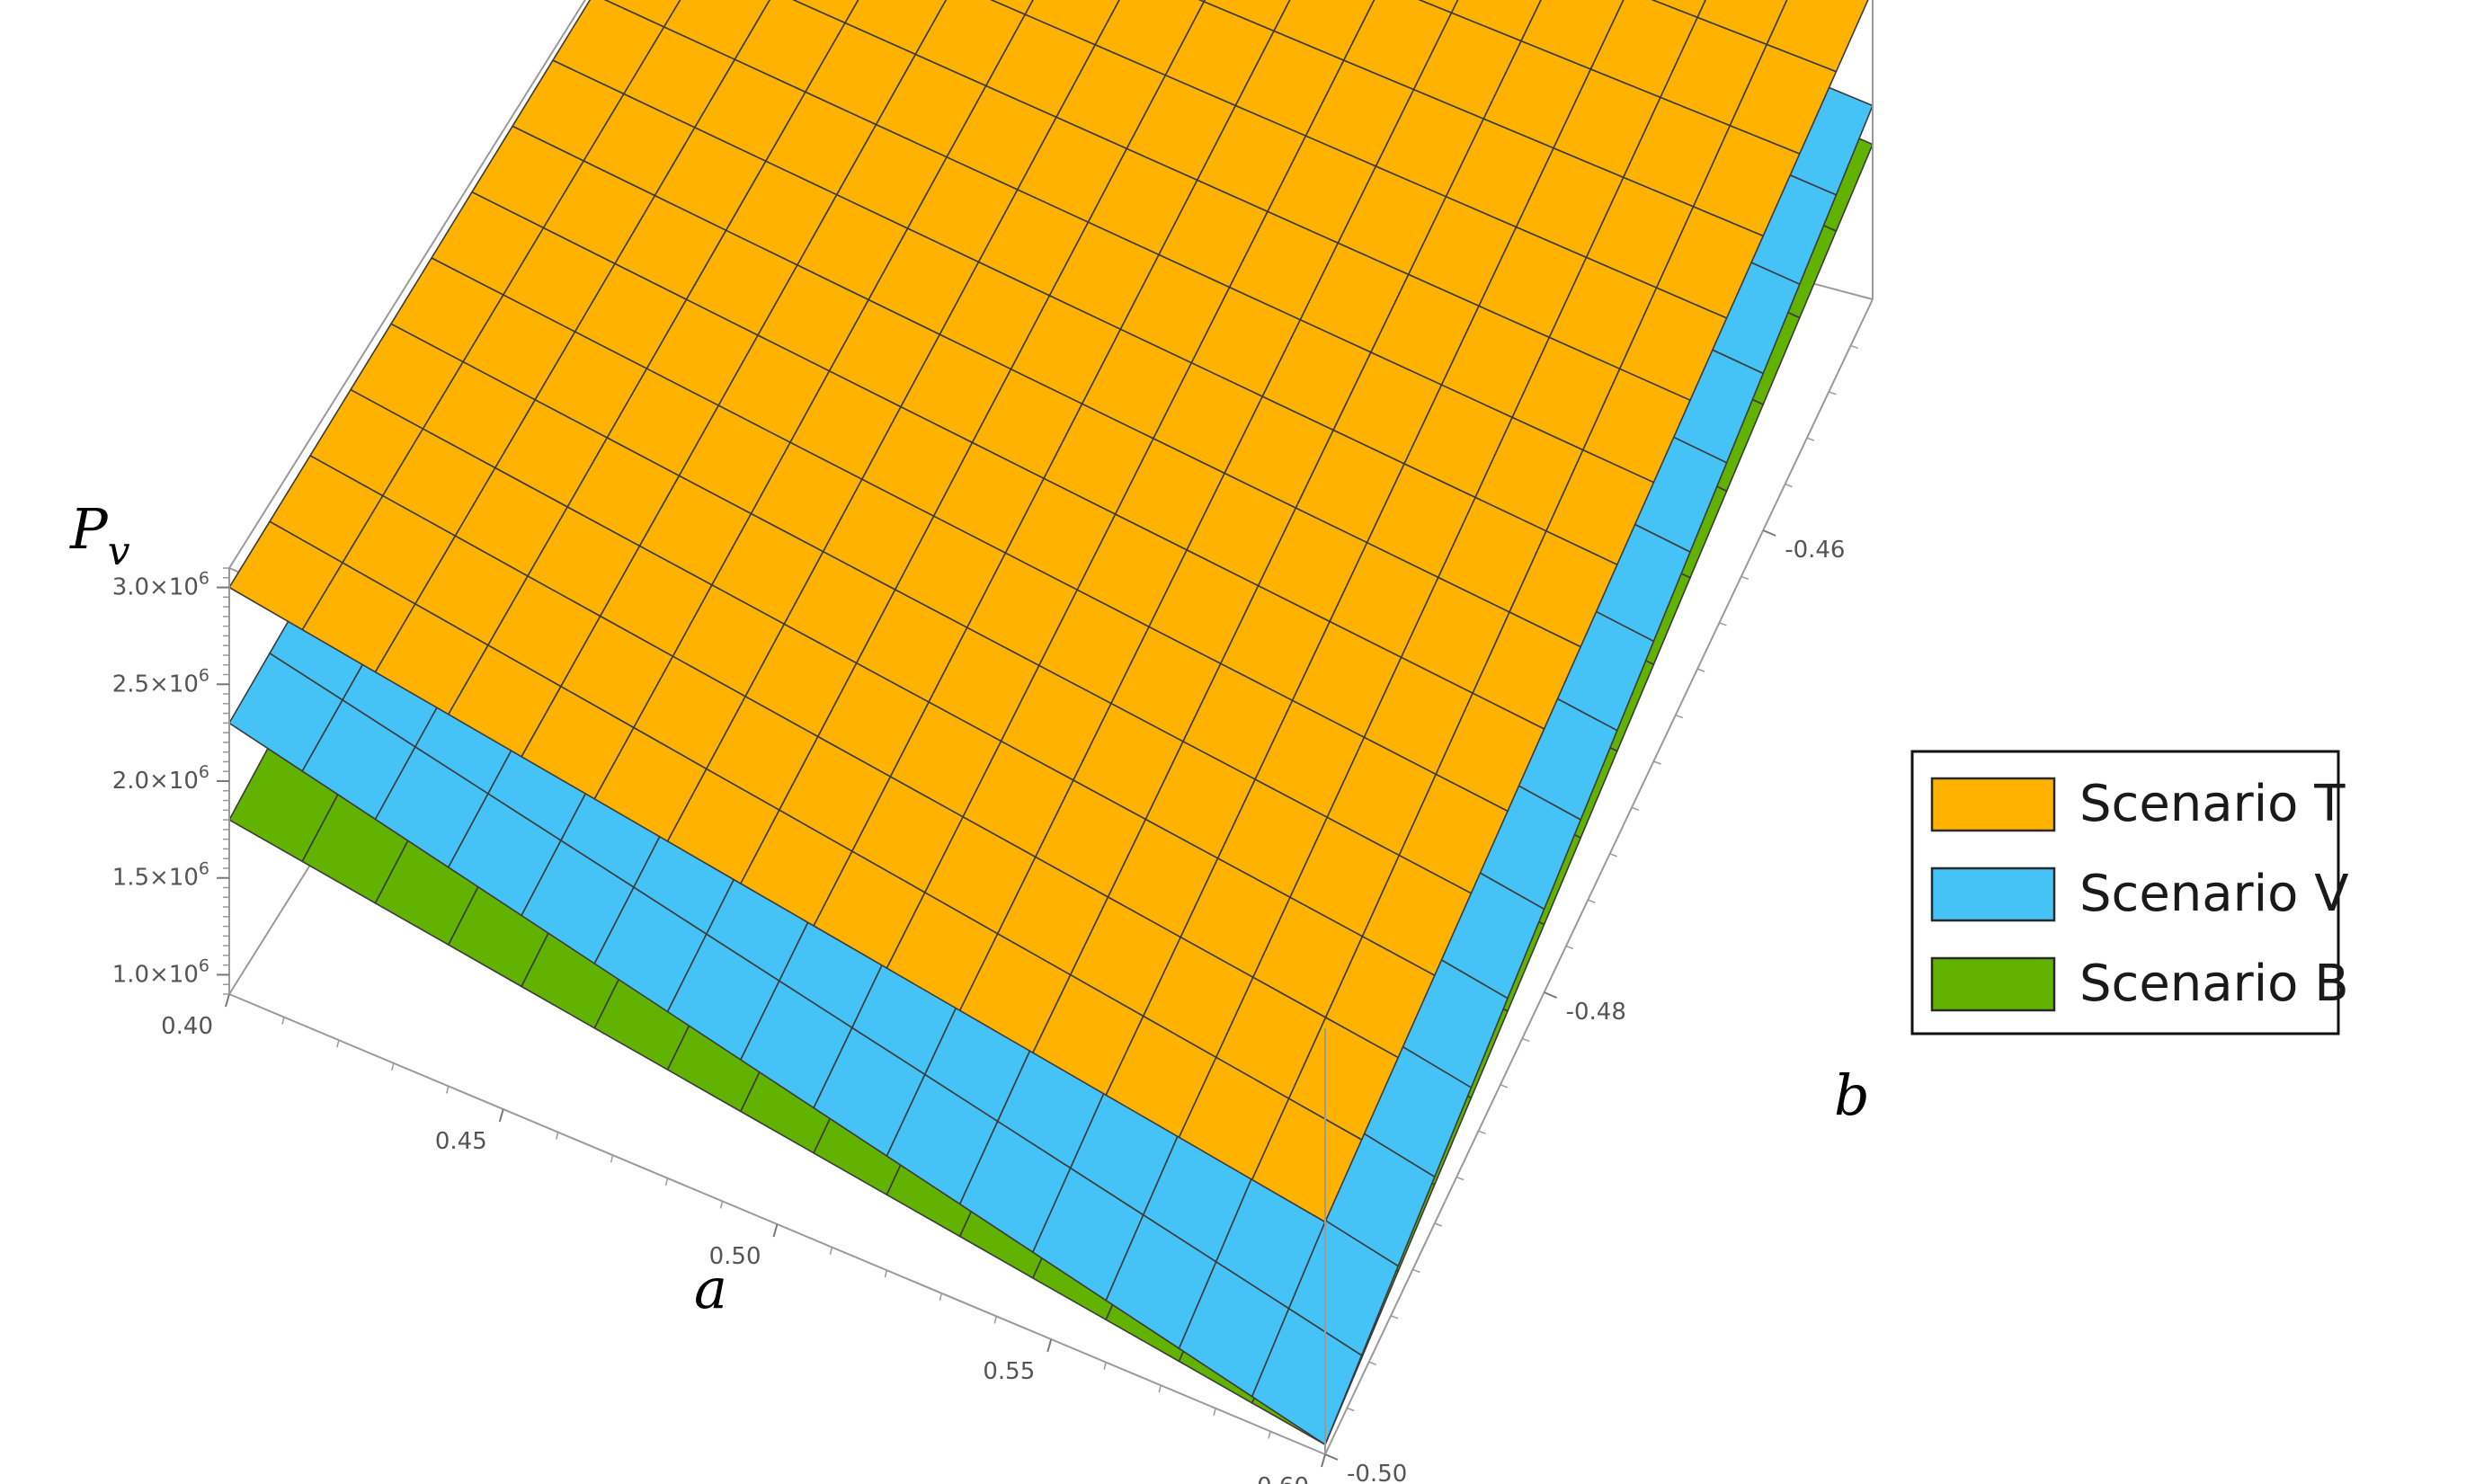 Image resolution: width=2475 pixels, height=1484 pixels. I want to click on x-tick-label: 0.50, so click(735, 1256).